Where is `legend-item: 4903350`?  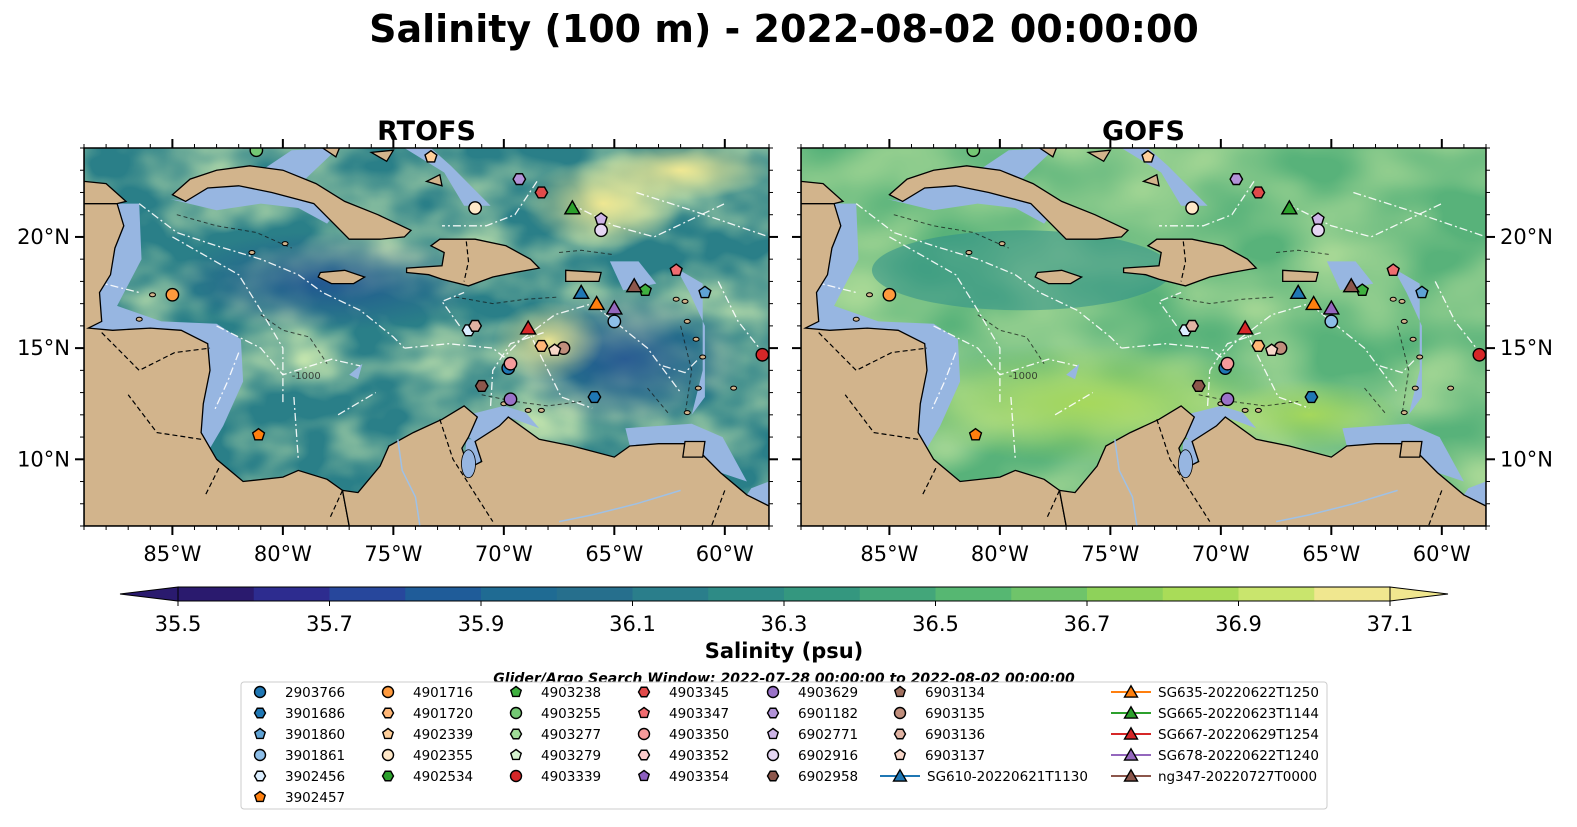
legend-item: 4903350 is located at coordinates (683, 735).